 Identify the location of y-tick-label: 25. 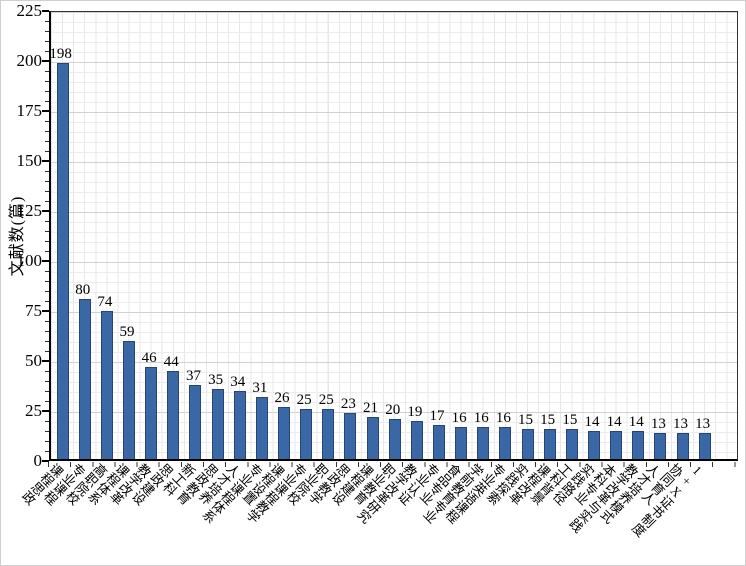
(33, 410).